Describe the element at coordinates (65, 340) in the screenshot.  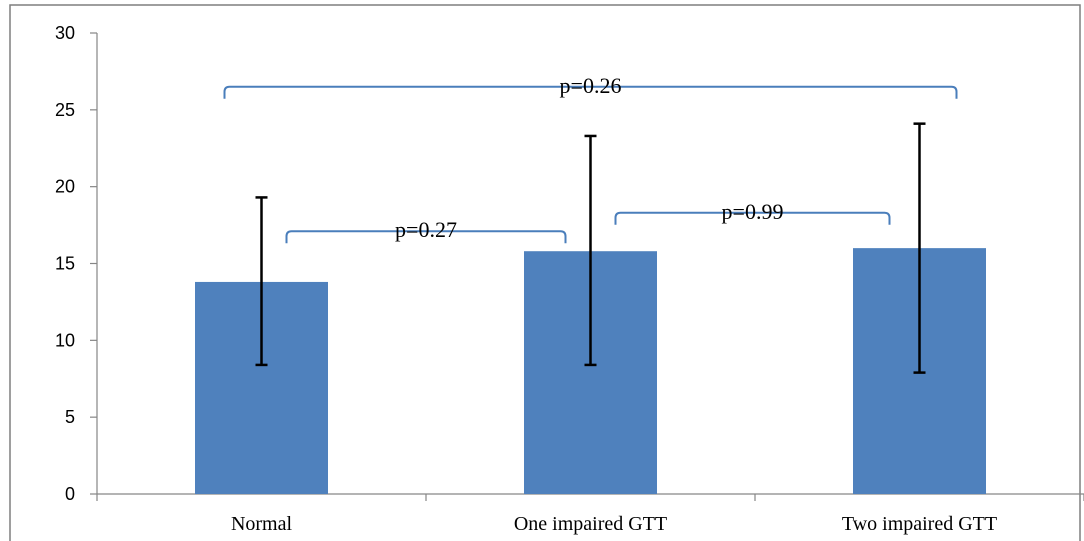
I see `y-tick-label: 10` at that location.